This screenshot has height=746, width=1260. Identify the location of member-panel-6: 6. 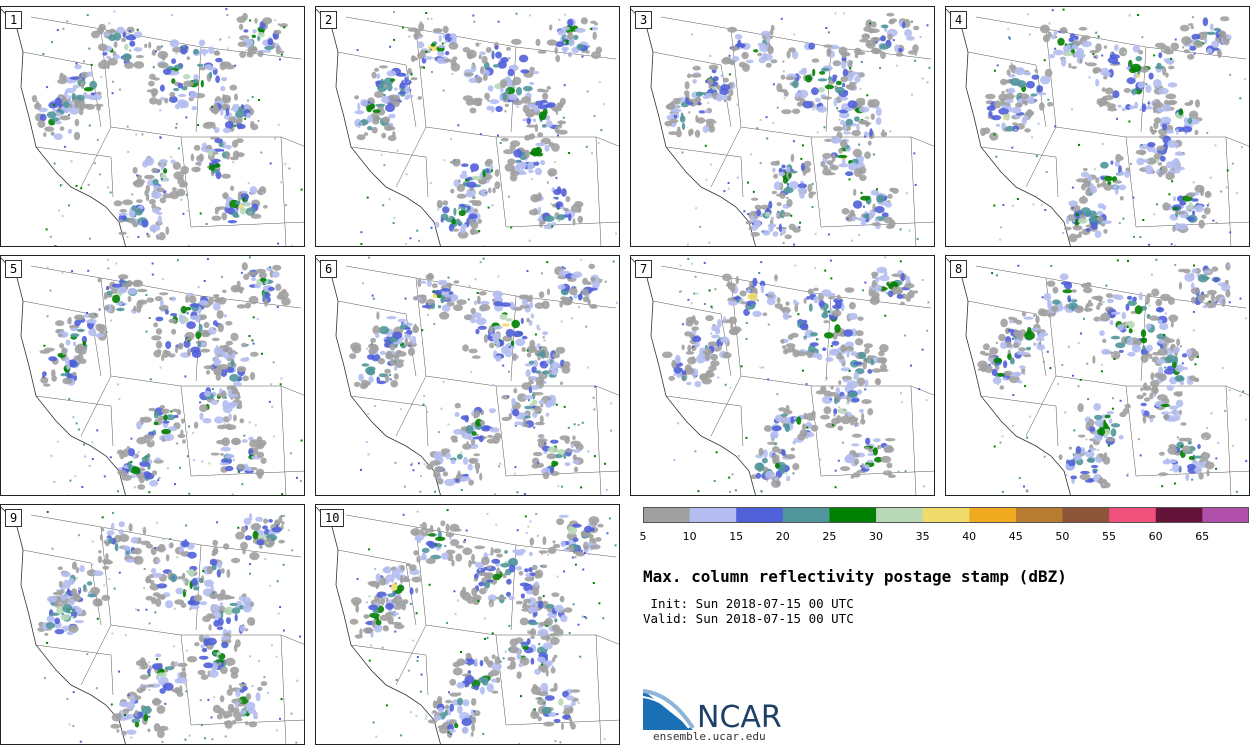
(467, 375).